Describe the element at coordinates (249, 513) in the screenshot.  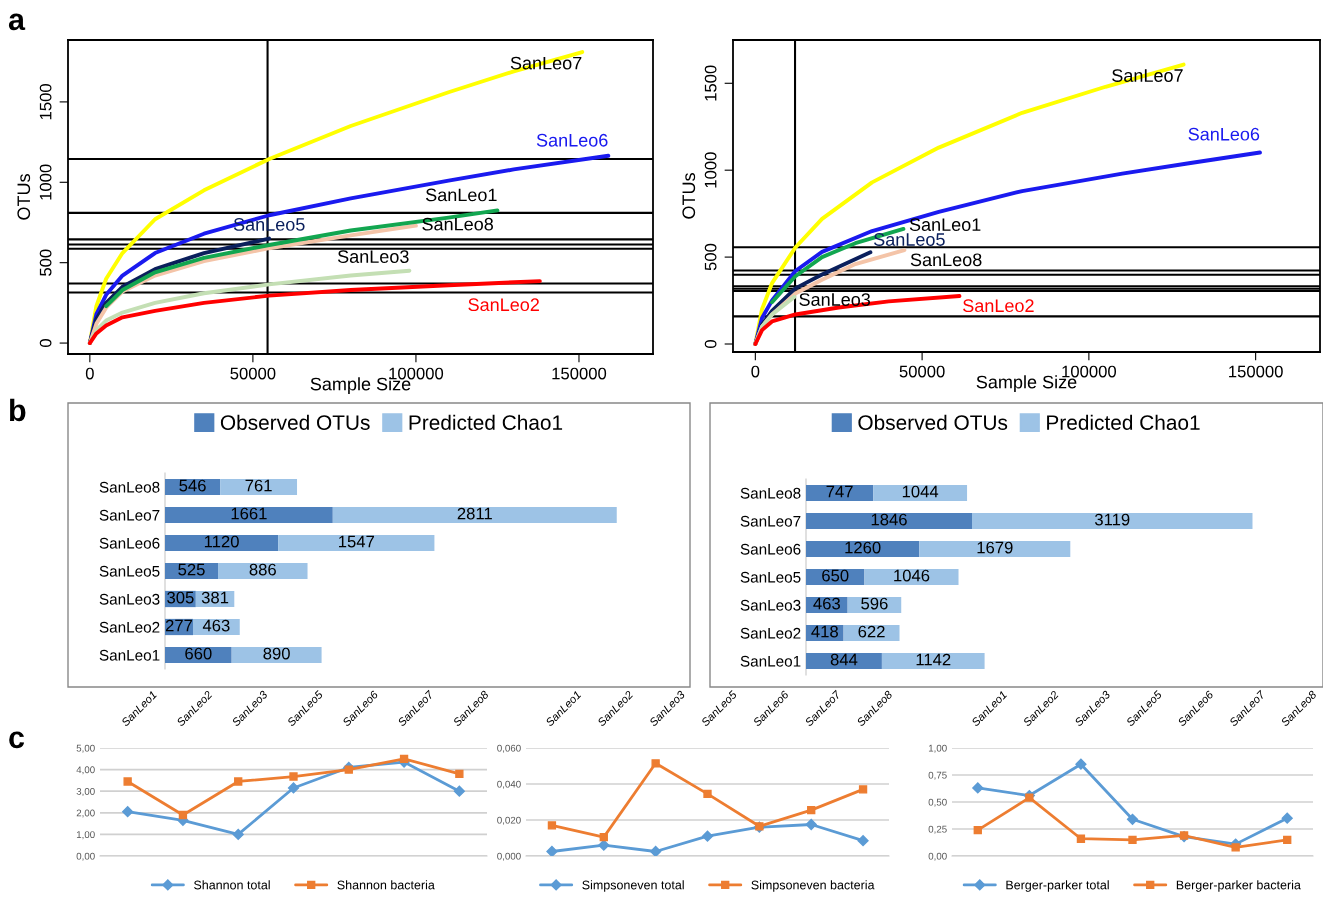
I see `data-label: 1661` at that location.